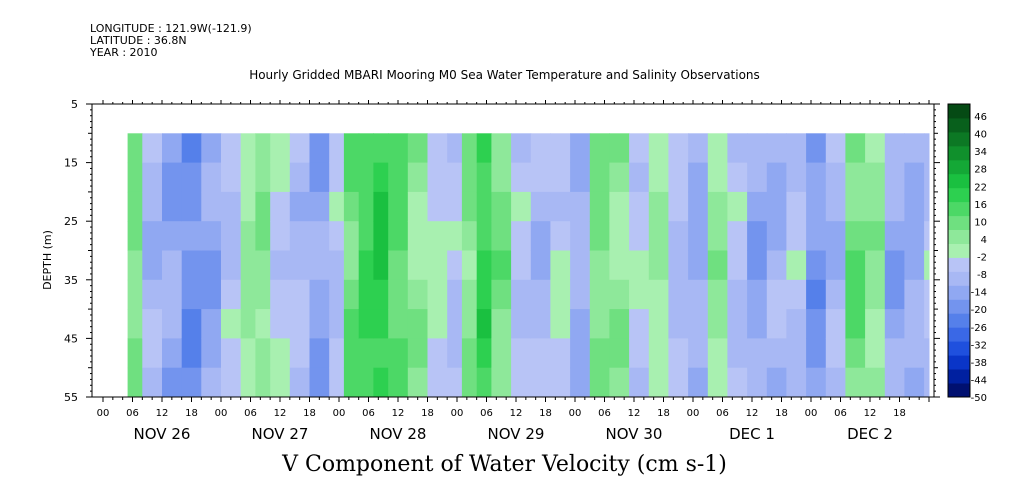  Describe the element at coordinates (516, 434) in the screenshot. I see `day-label: NOV 29` at that location.